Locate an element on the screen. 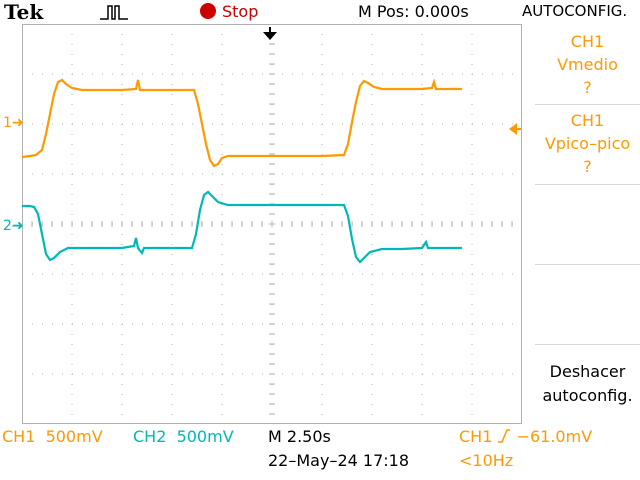 The height and width of the screenshot is (480, 640). horizontal-position: M Pos: 0.000s is located at coordinates (413, 11).